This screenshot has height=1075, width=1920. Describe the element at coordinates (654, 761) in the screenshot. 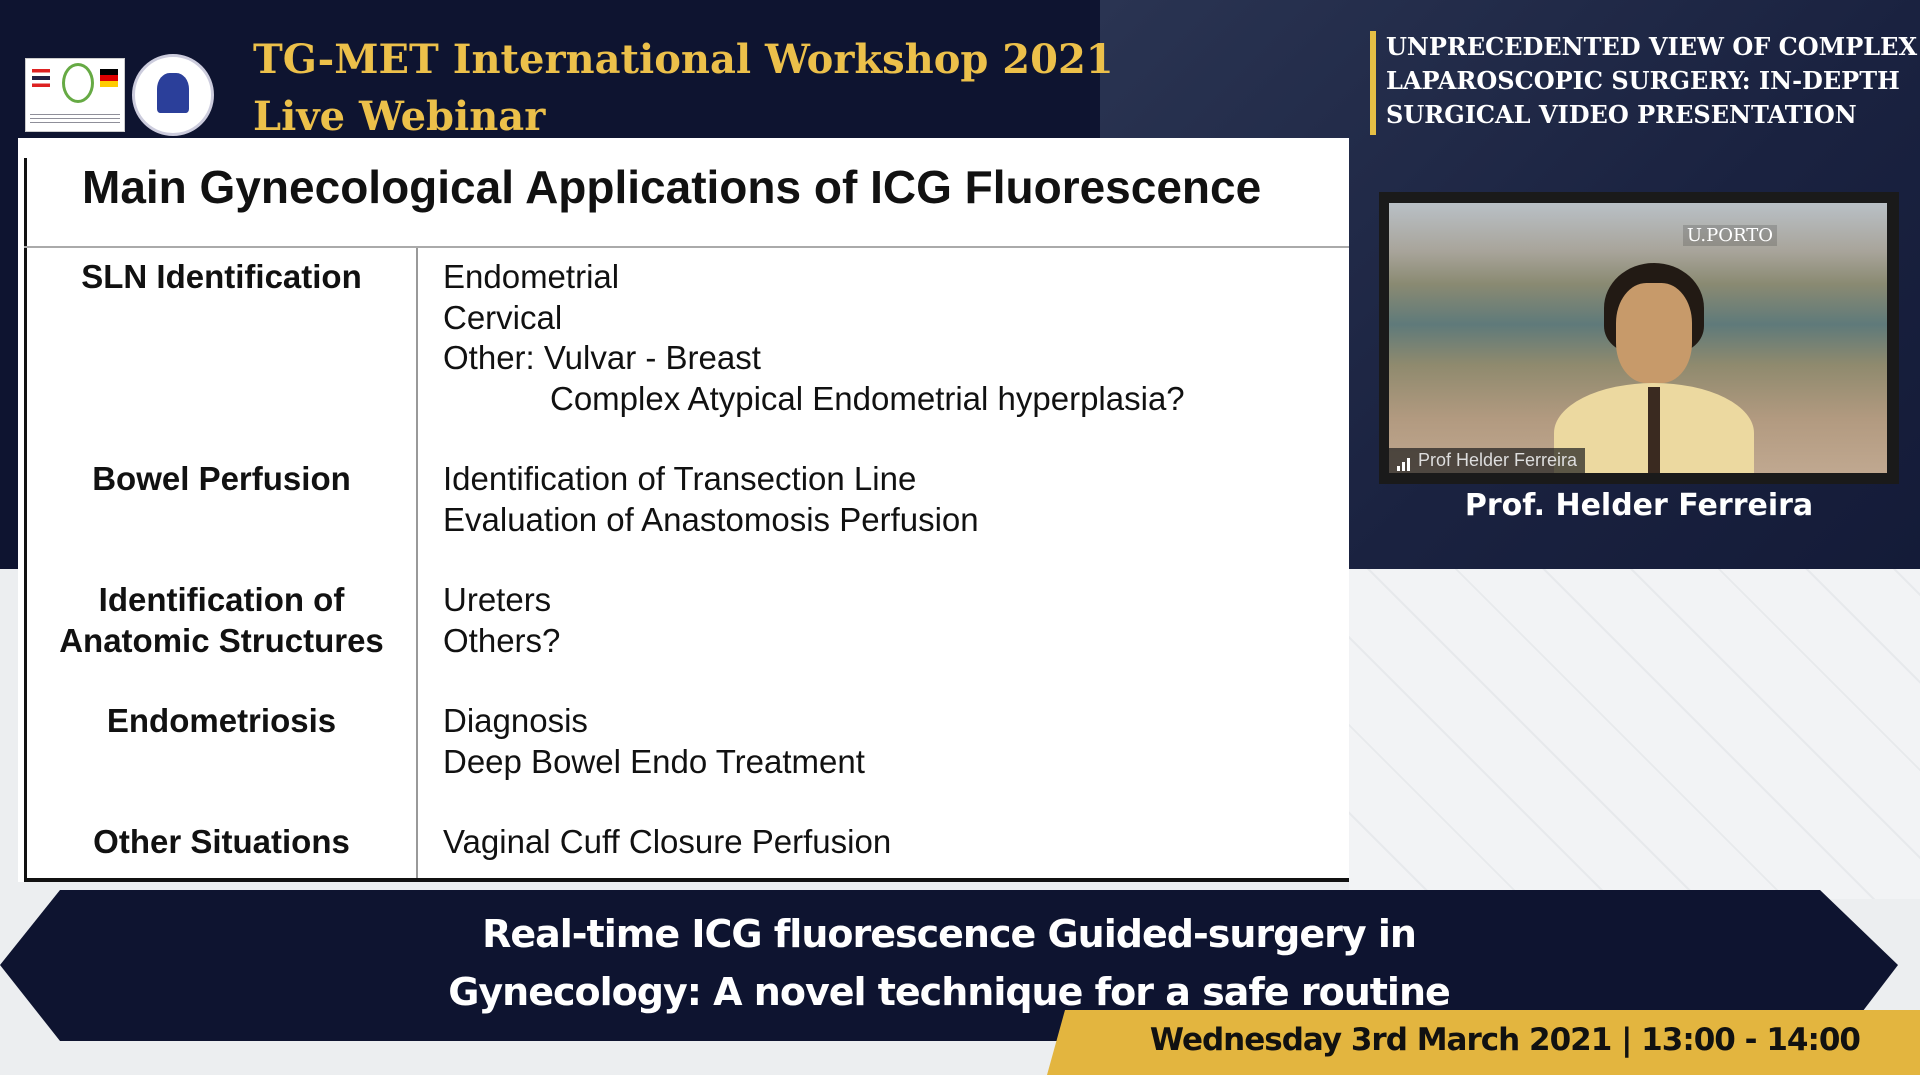

I see `item: Deep Bowel Endo Treatment` at that location.